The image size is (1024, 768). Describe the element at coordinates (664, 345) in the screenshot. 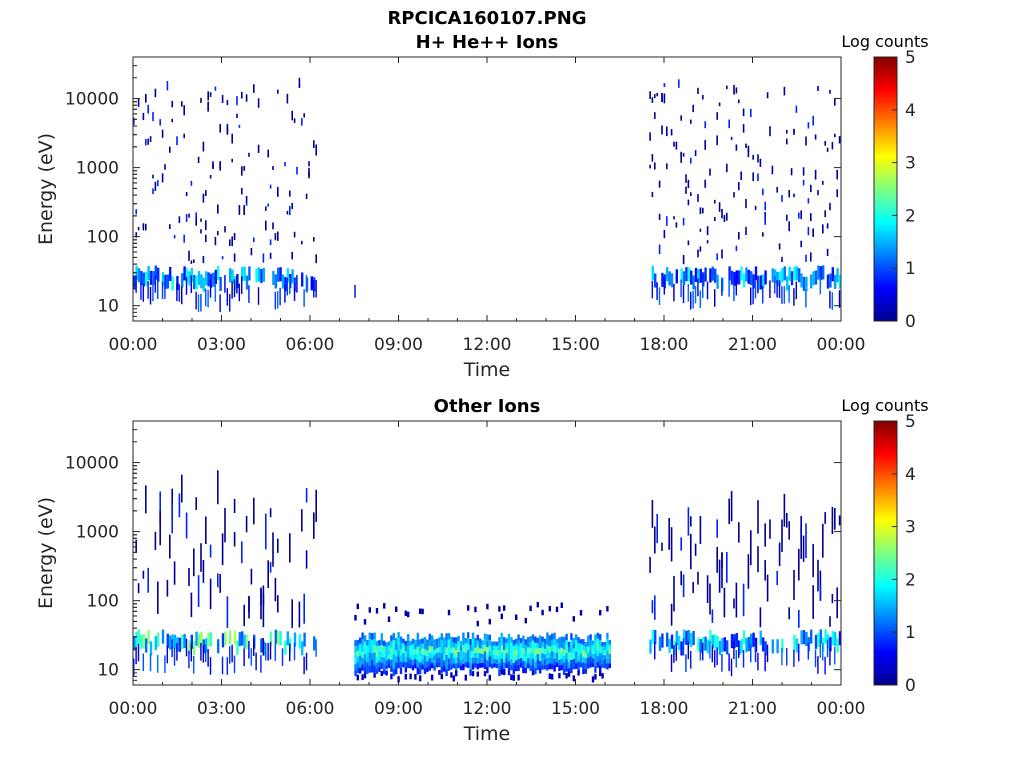

I see `x-tick-label: 18:00` at that location.